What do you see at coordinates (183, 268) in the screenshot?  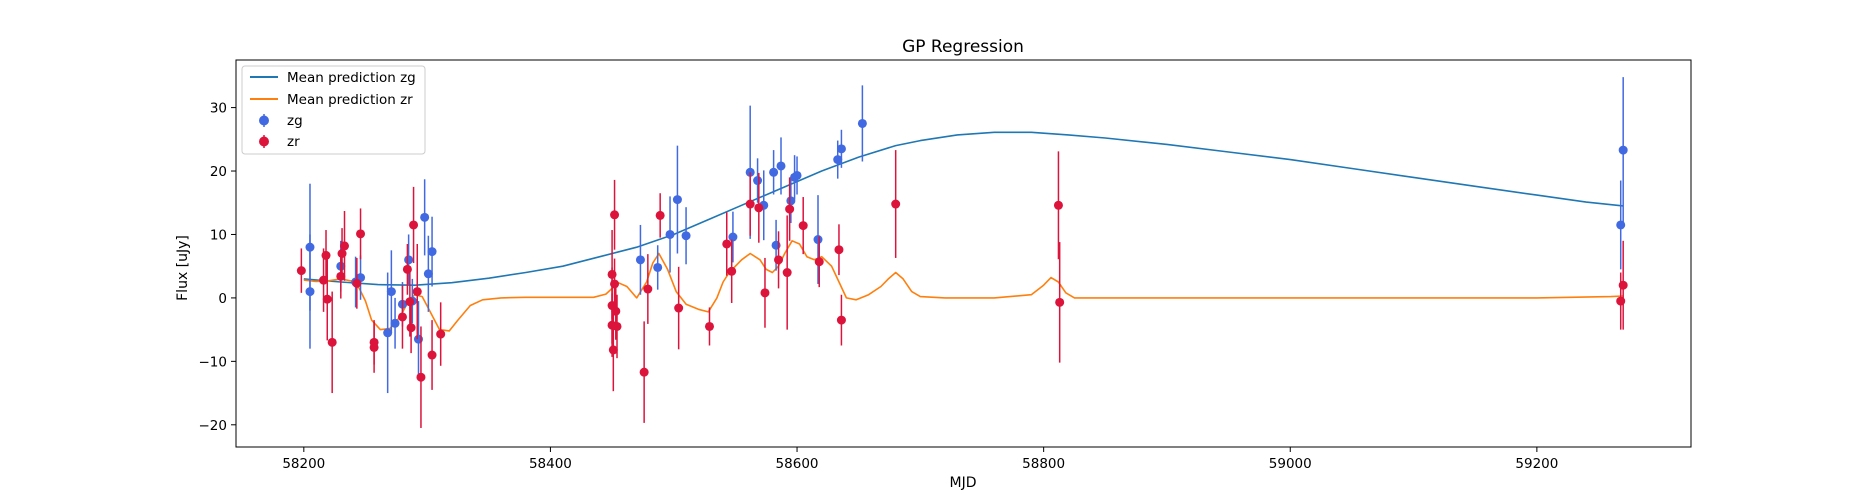 I see `y-axis-label: Flux [uJy]` at bounding box center [183, 268].